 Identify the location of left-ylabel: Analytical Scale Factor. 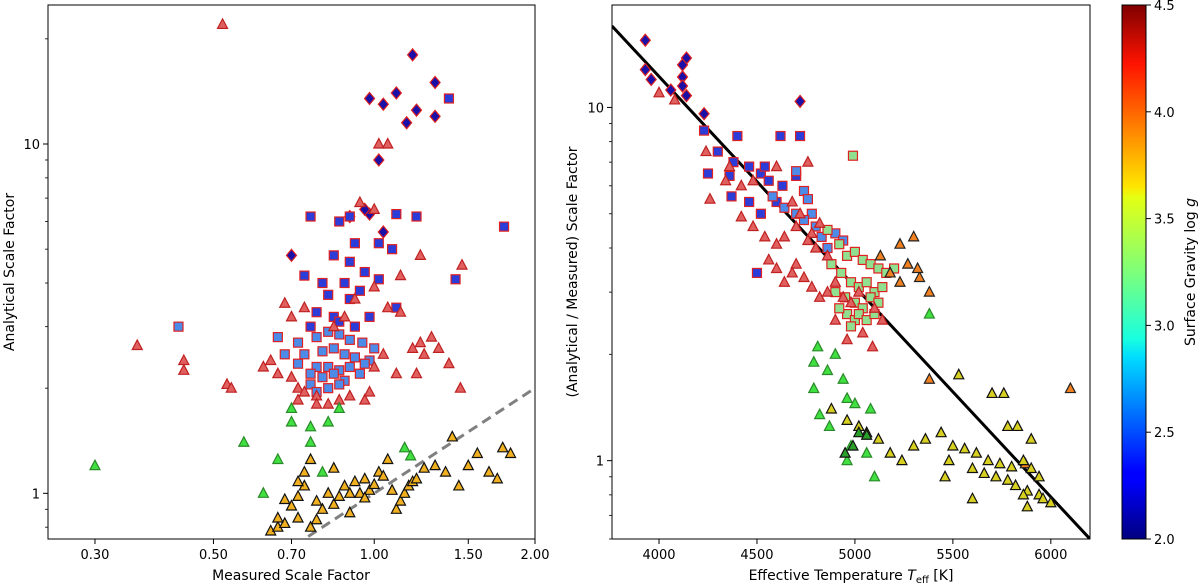
(10, 272).